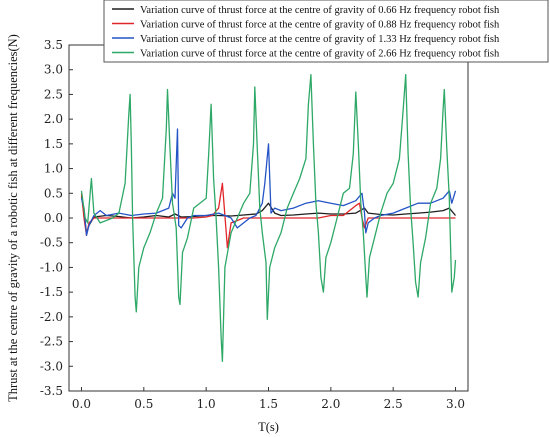  What do you see at coordinates (268, 427) in the screenshot?
I see `x-axis-title: T(s)` at bounding box center [268, 427].